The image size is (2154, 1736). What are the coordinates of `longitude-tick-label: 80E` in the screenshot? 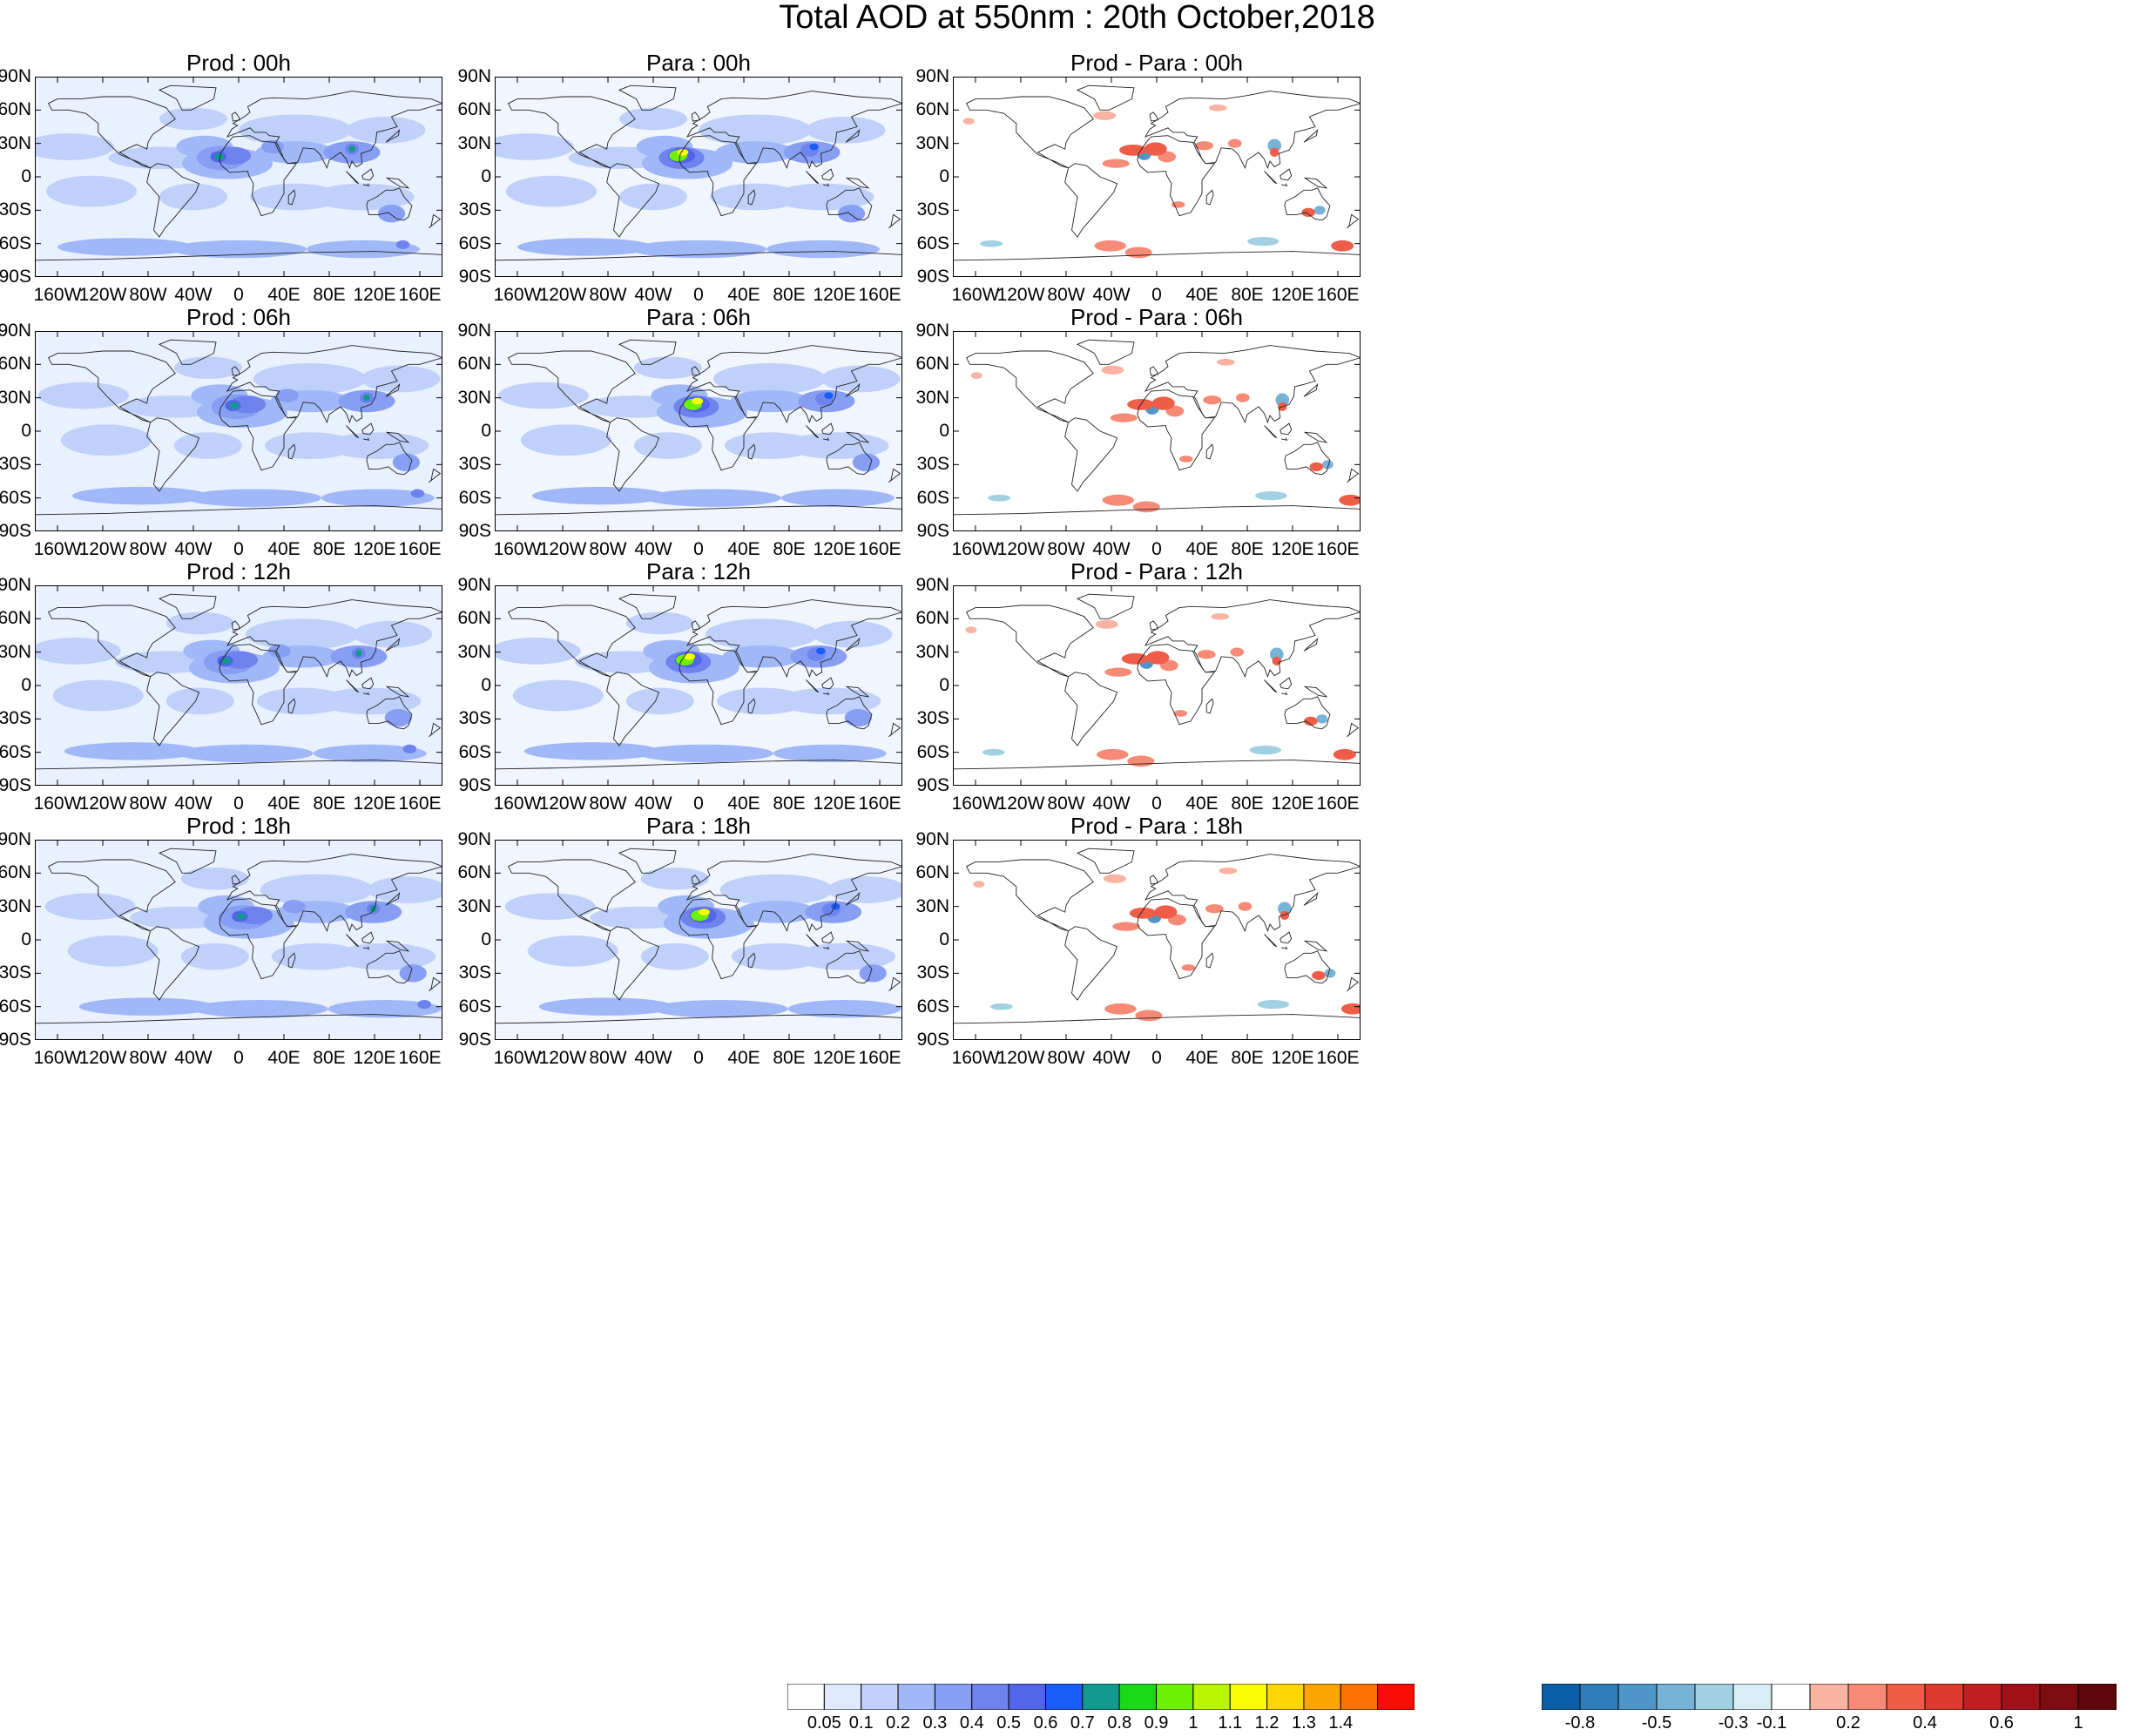 It's located at (790, 549).